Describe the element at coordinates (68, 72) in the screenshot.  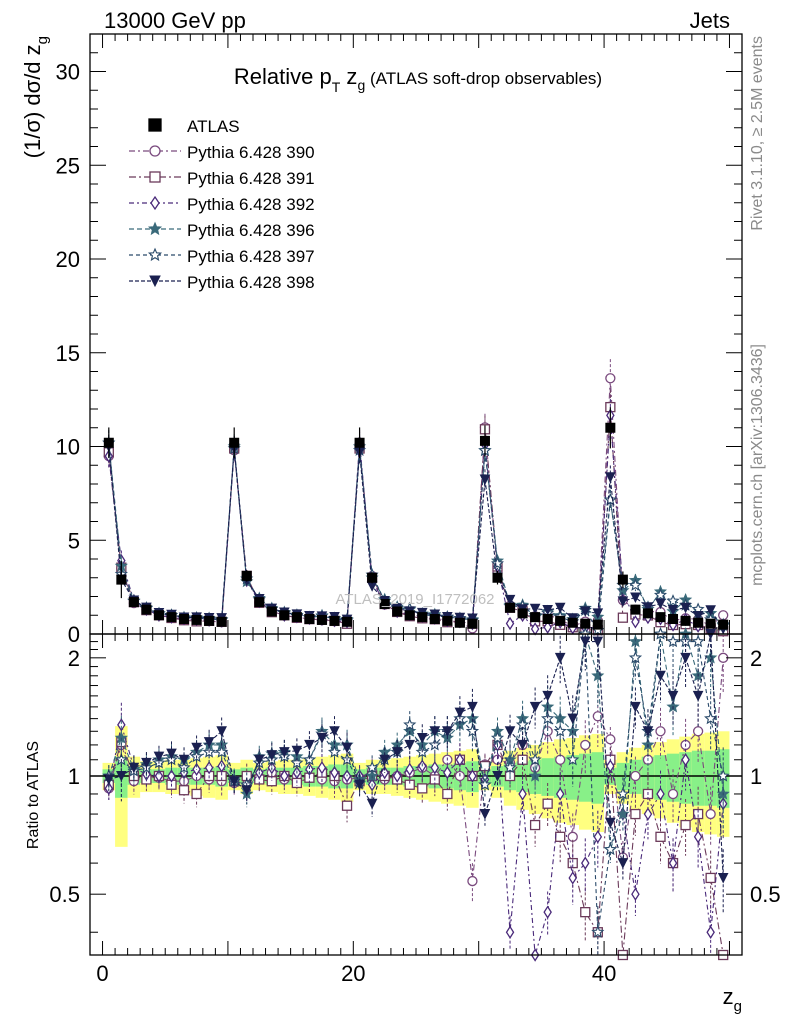
I see `y-tick-label: 30` at that location.